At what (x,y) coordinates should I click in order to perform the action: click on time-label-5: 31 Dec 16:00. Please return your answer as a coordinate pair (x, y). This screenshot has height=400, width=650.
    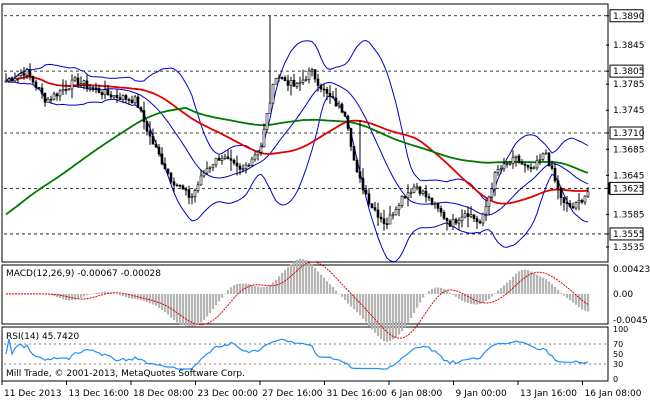
    Looking at the image, I should click on (357, 394).